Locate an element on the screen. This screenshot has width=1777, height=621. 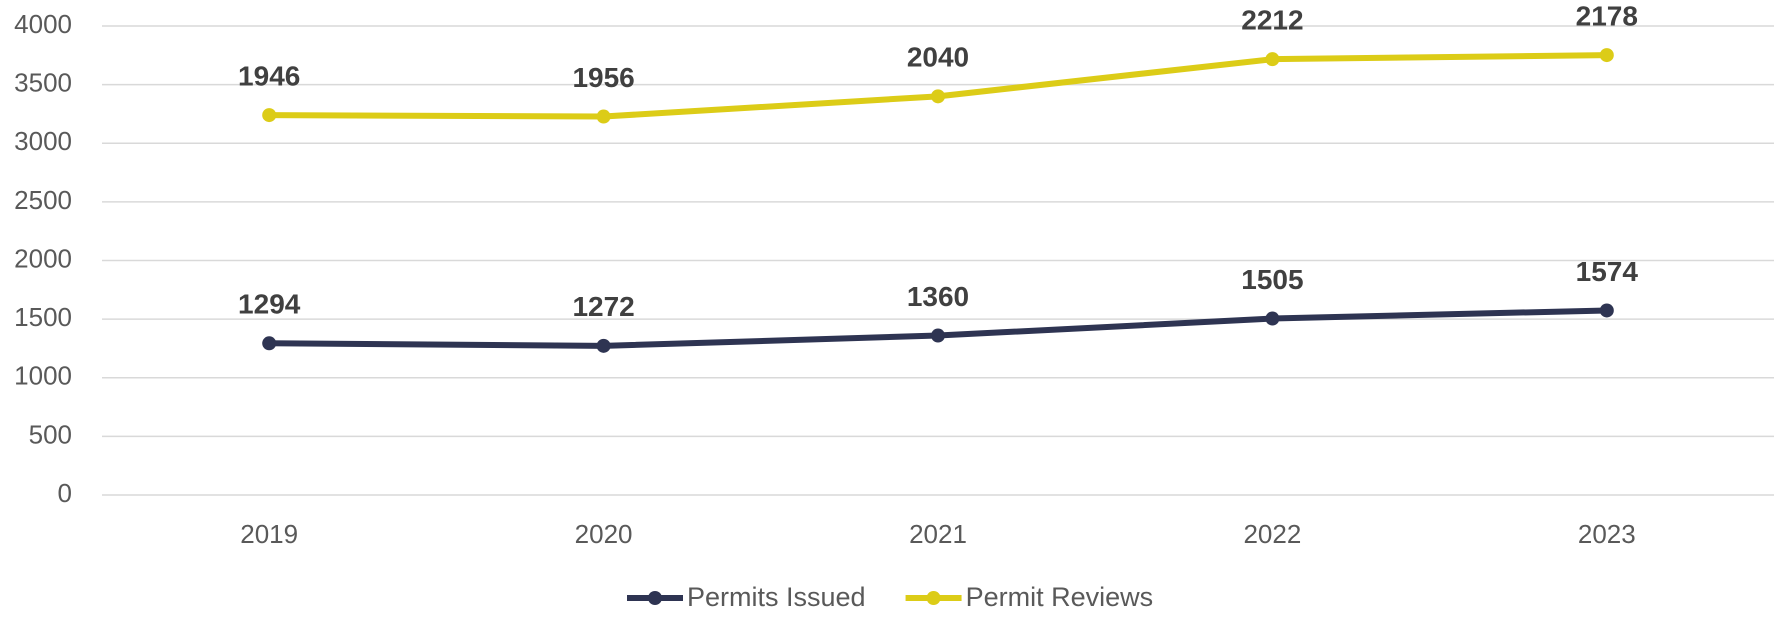
y-tick-label: 3000 is located at coordinates (43, 141).